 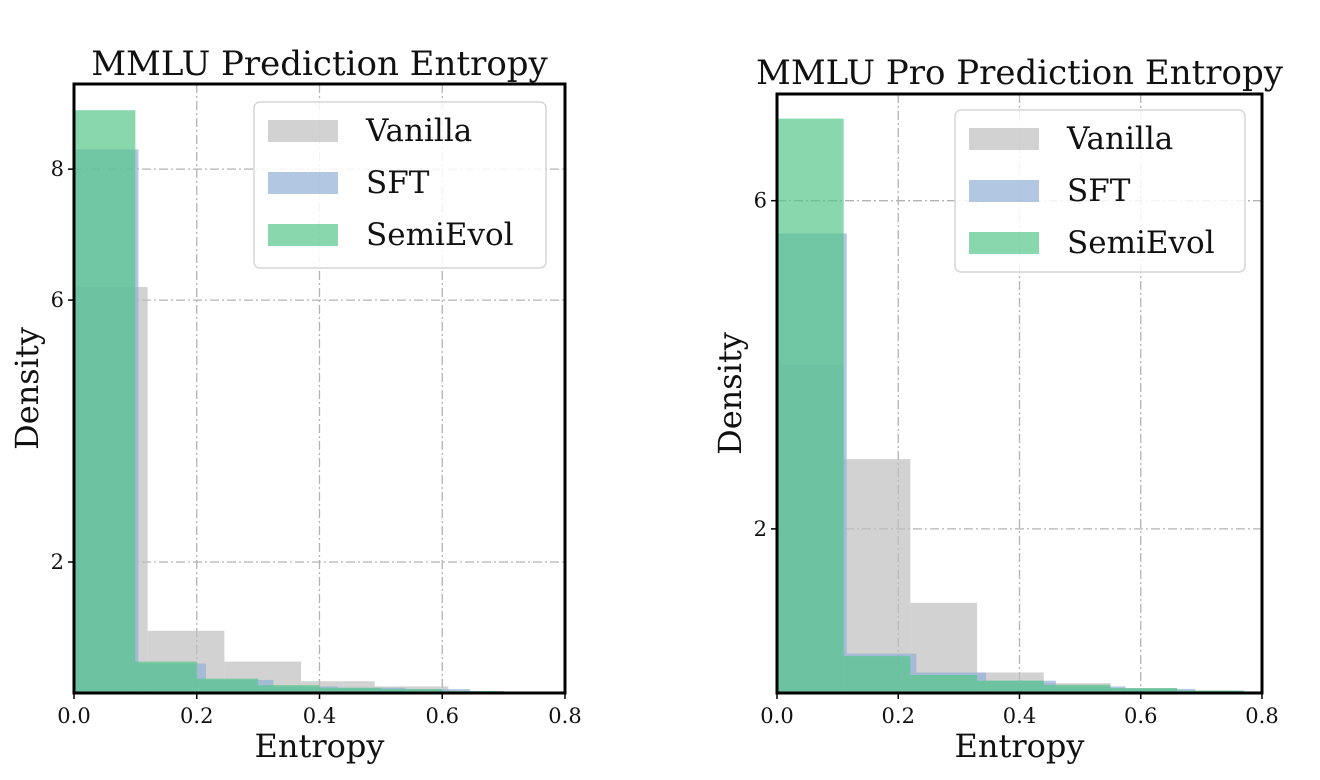 What do you see at coordinates (319, 64) in the screenshot?
I see `chart-title: MMLU Prediction Entropy` at bounding box center [319, 64].